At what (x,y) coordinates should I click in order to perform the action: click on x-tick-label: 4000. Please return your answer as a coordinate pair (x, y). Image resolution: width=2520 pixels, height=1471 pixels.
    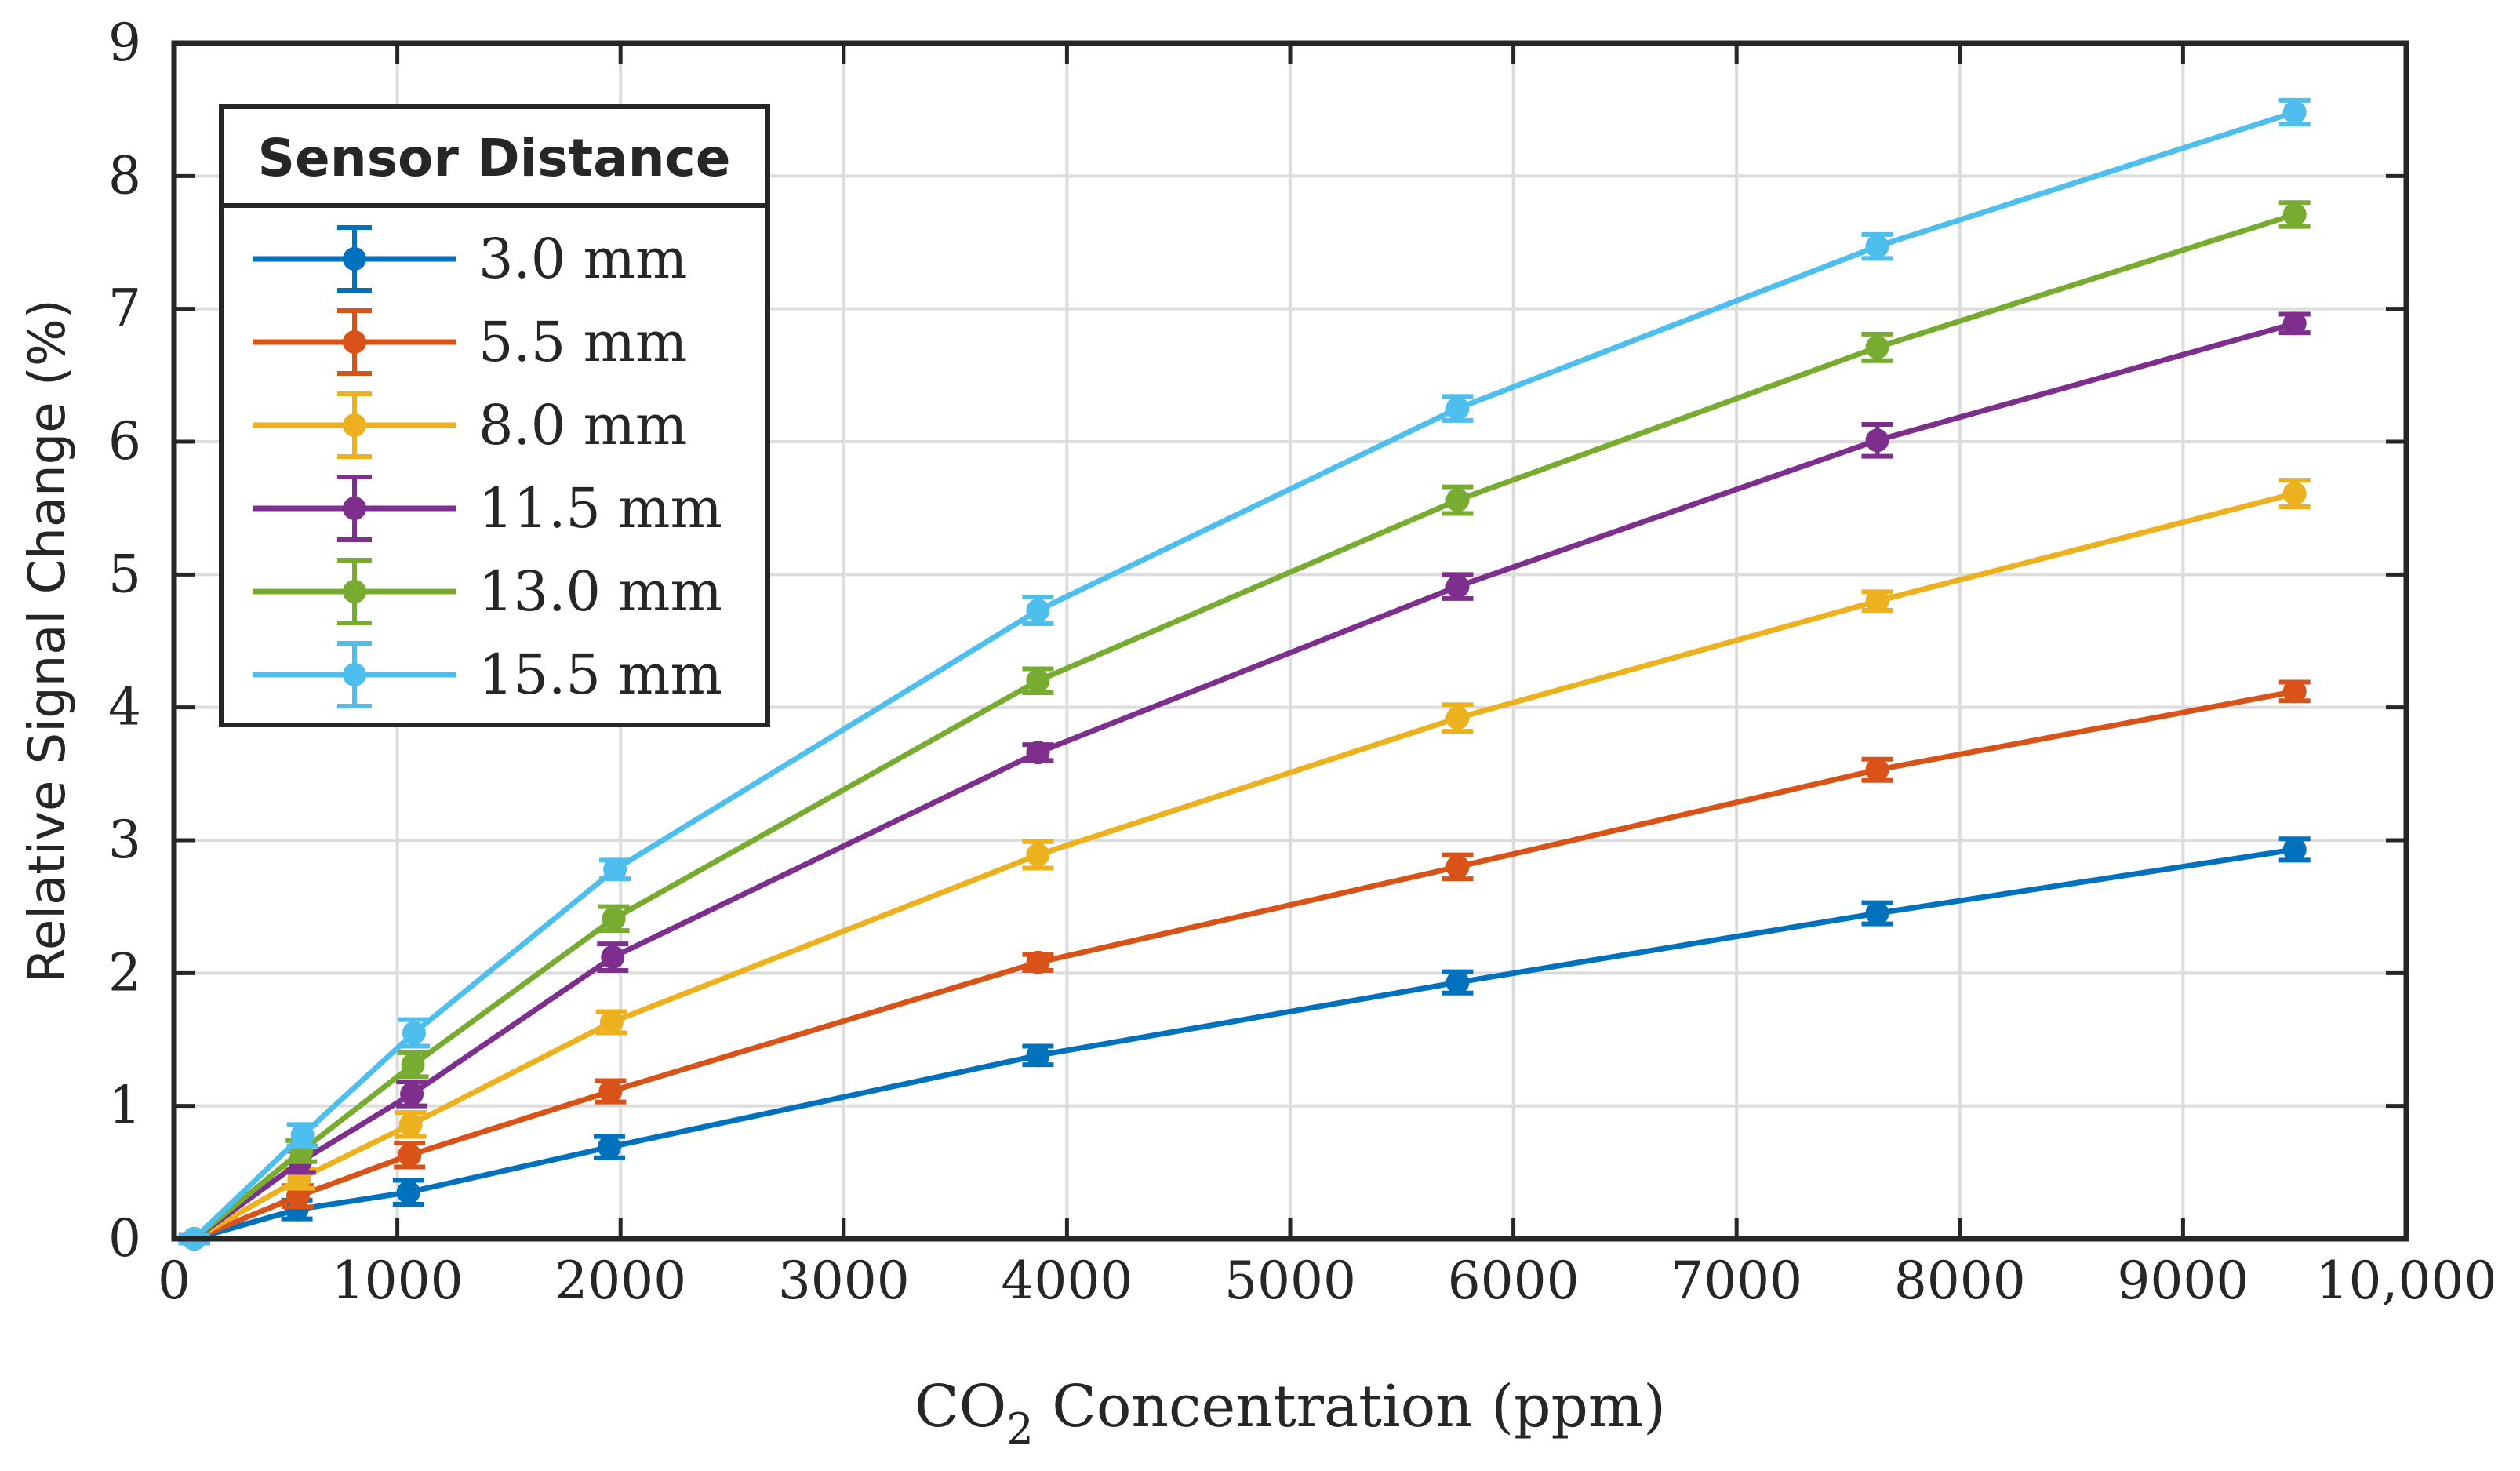
    Looking at the image, I should click on (1067, 1281).